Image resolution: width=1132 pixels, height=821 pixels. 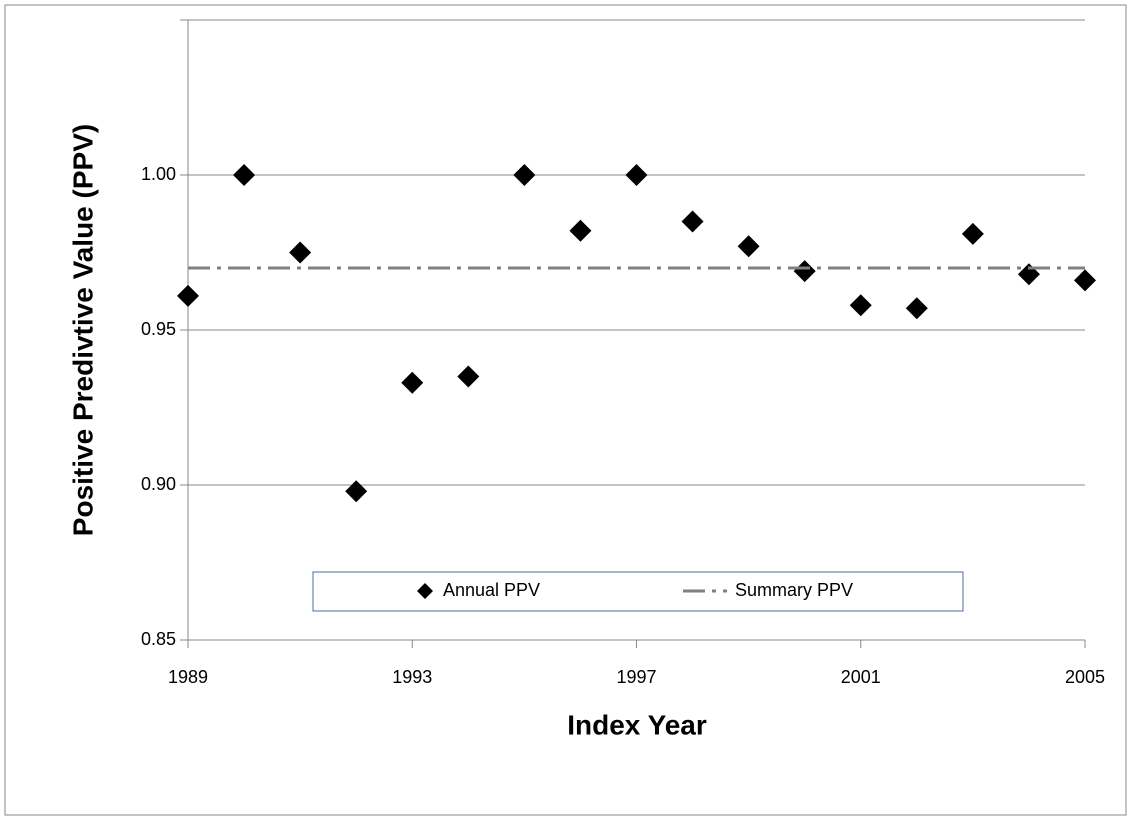 I want to click on y-tick-label: 0.90, so click(x=158, y=484).